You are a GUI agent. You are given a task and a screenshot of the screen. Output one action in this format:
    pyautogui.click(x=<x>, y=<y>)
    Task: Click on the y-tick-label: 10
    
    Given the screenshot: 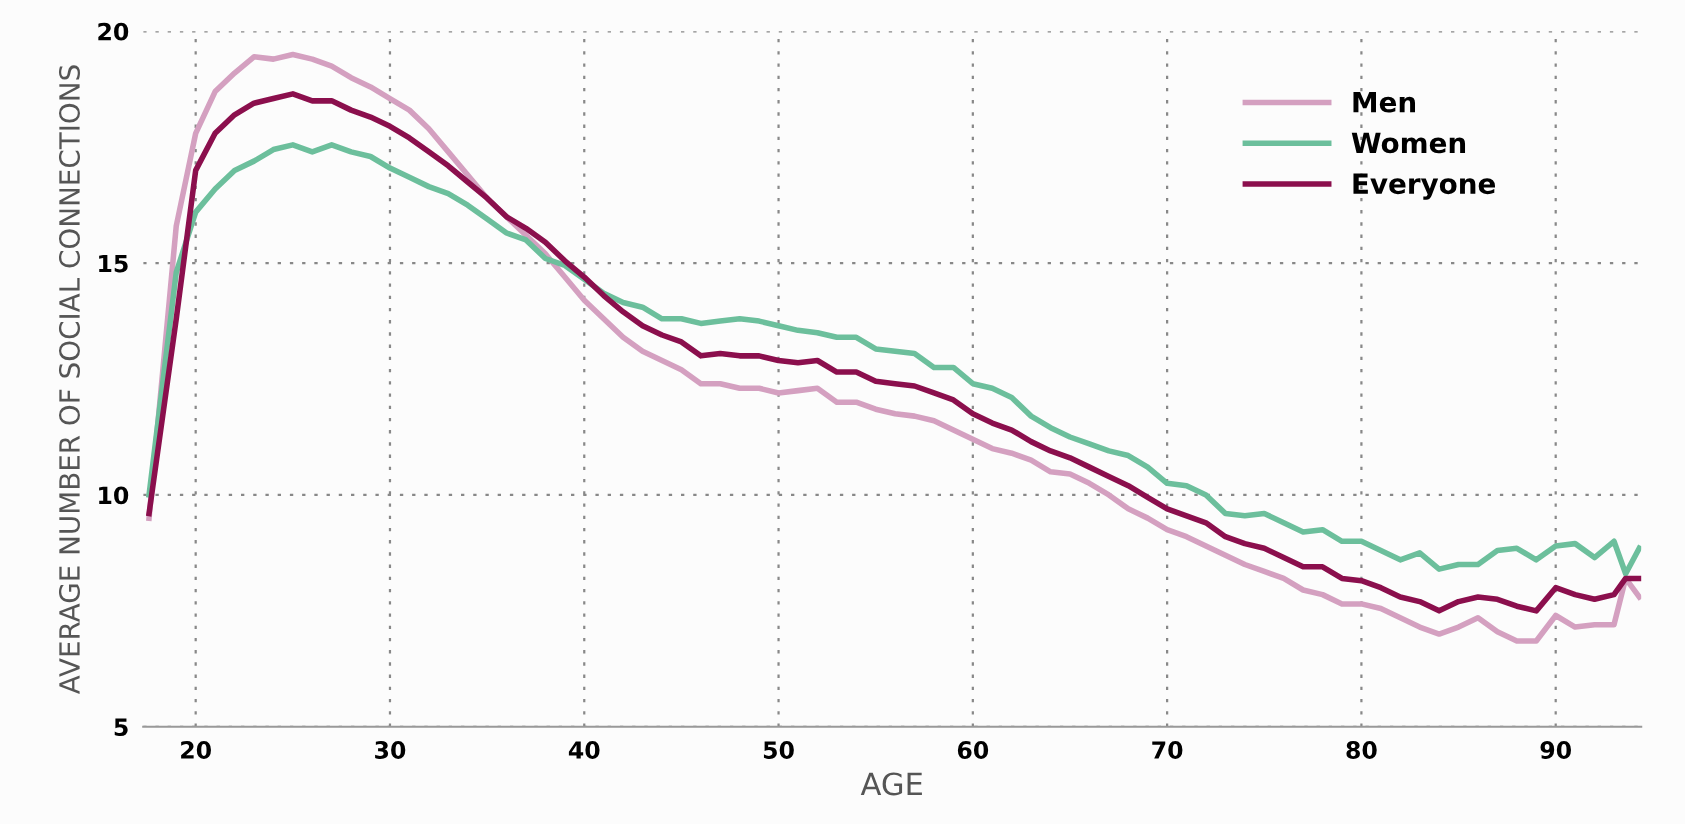 What is the action you would take?
    pyautogui.click(x=114, y=495)
    